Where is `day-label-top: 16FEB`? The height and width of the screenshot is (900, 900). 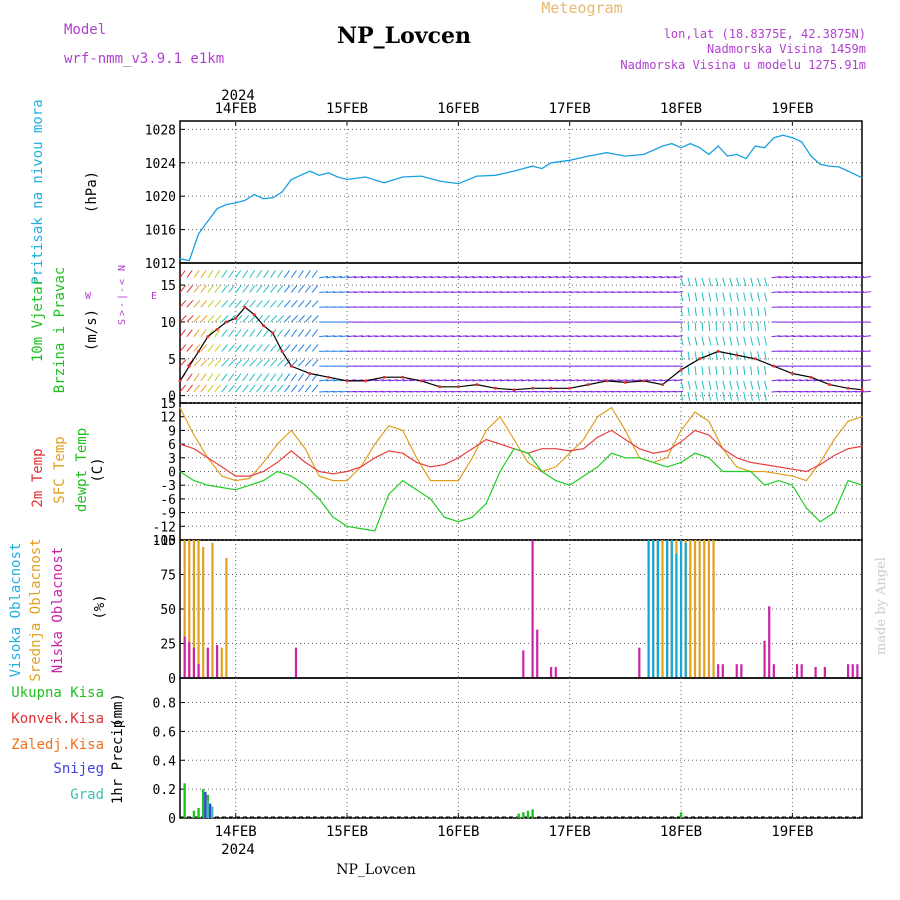 day-label-top: 16FEB is located at coordinates (458, 109).